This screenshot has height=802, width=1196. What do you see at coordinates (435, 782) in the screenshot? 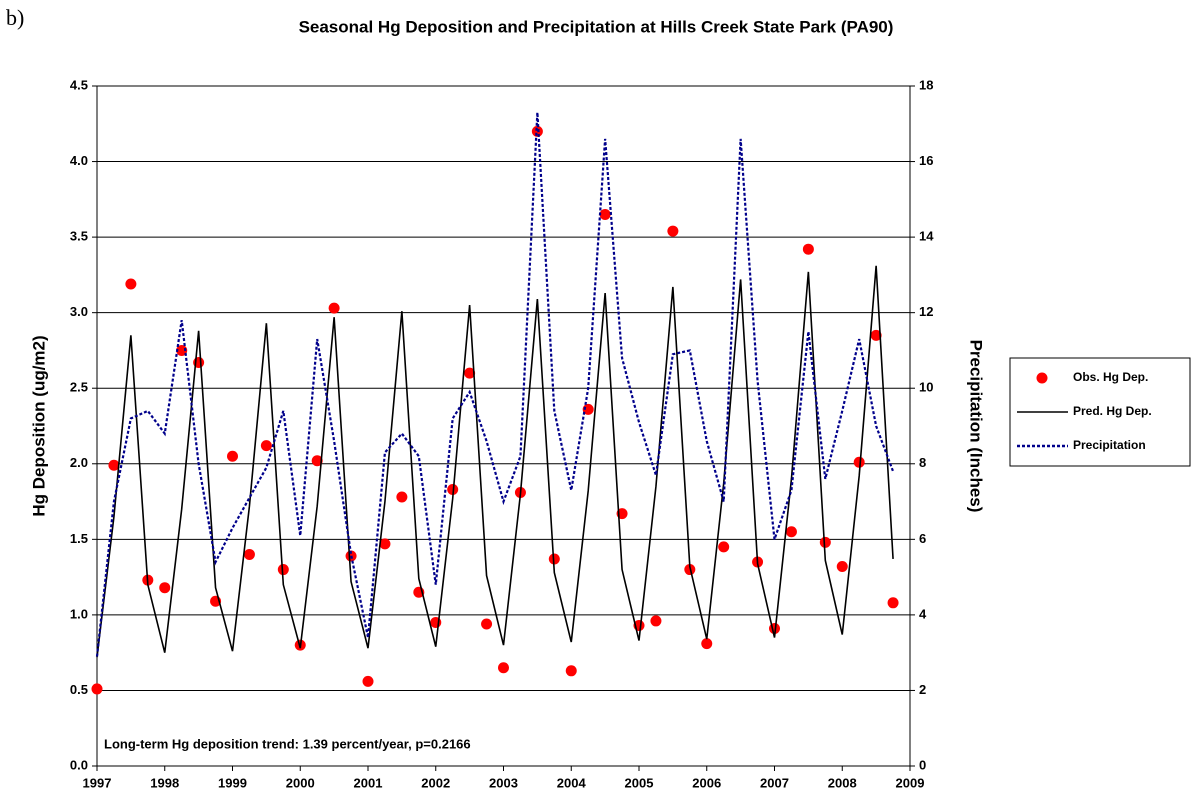
I see `x-tick-label: 2002` at bounding box center [435, 782].